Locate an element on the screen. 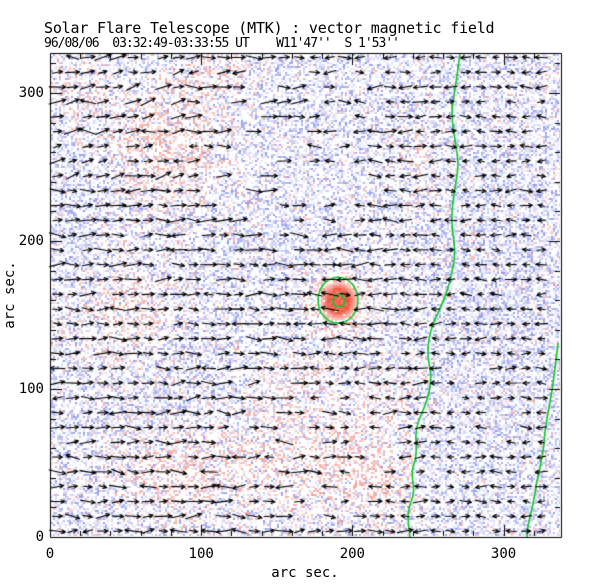 Image resolution: width=612 pixels, height=585 pixels. x-tick-label: 300 is located at coordinates (503, 554).